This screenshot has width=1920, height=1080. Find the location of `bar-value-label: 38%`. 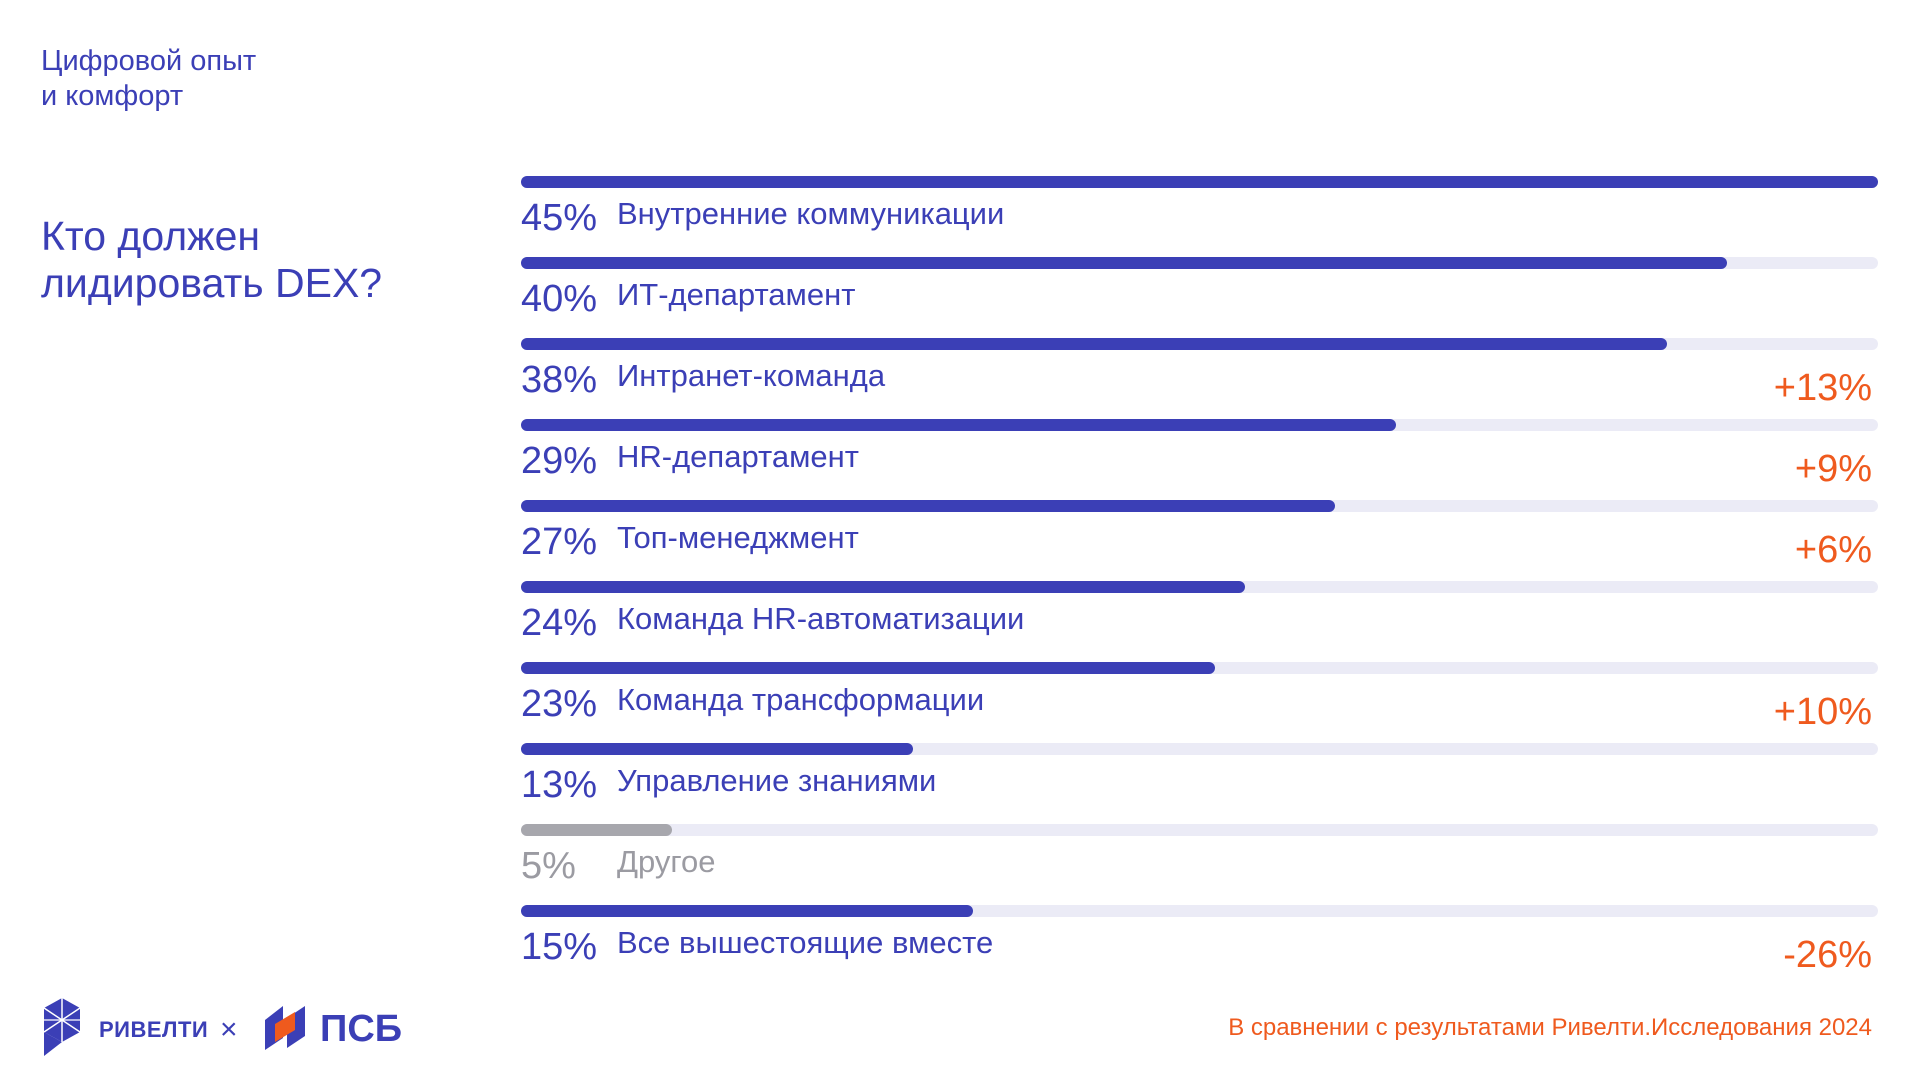

bar-value-label: 38% is located at coordinates (559, 380).